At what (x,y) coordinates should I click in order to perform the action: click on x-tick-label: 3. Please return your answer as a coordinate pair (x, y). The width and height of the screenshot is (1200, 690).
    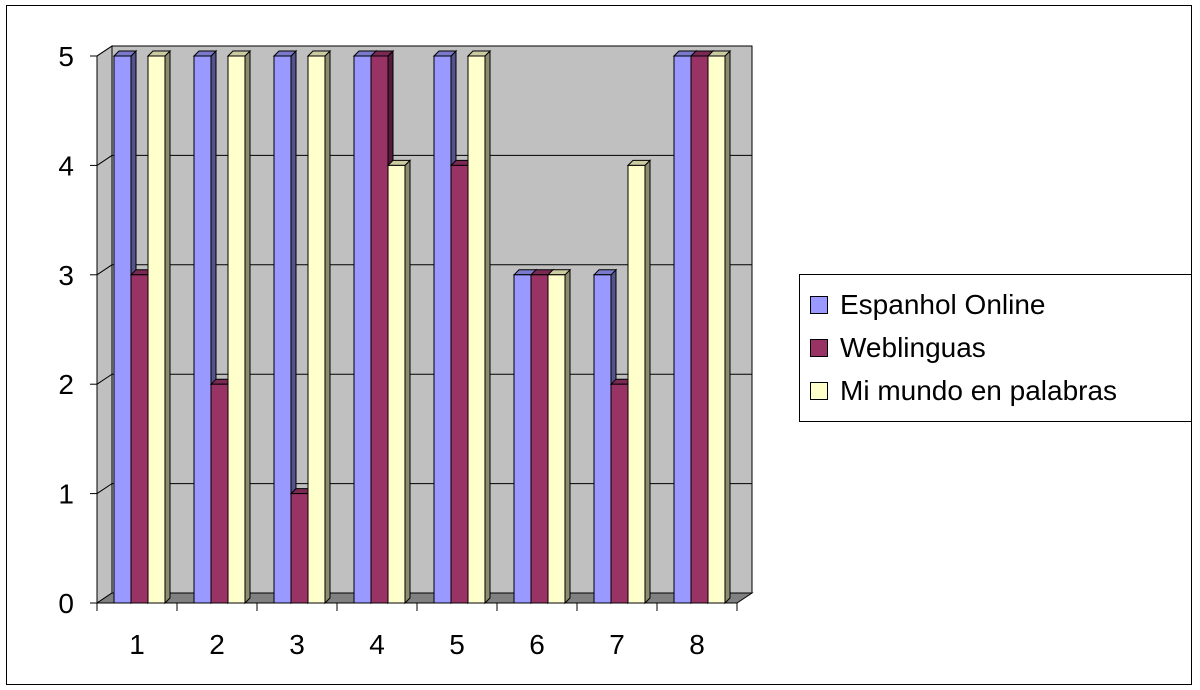
    Looking at the image, I should click on (297, 644).